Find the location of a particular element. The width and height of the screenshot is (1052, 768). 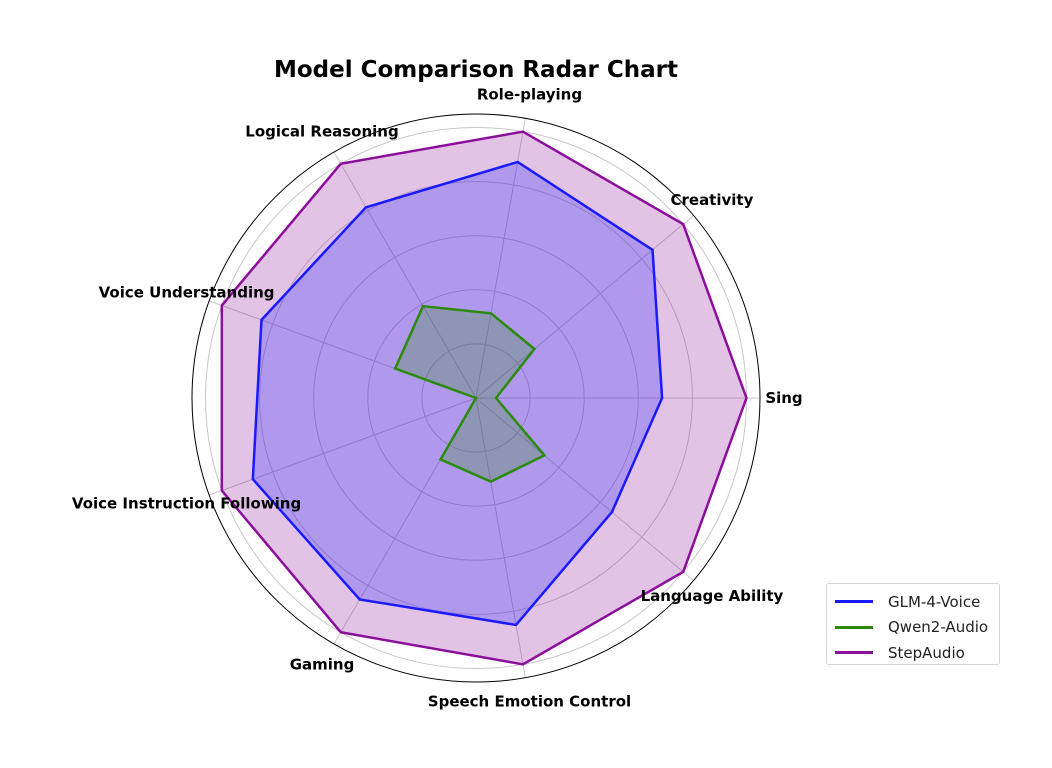

axis-label: Creativity is located at coordinates (711, 200).